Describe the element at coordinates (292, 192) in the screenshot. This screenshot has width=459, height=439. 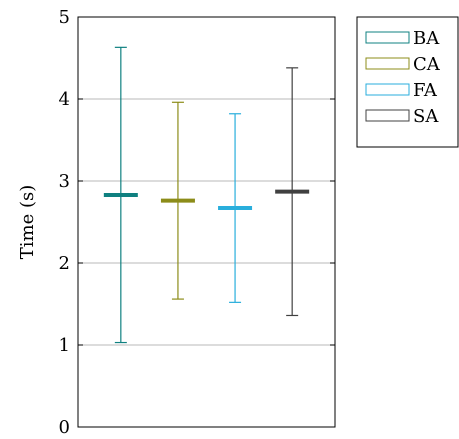
I see `error-bar-sa` at that location.